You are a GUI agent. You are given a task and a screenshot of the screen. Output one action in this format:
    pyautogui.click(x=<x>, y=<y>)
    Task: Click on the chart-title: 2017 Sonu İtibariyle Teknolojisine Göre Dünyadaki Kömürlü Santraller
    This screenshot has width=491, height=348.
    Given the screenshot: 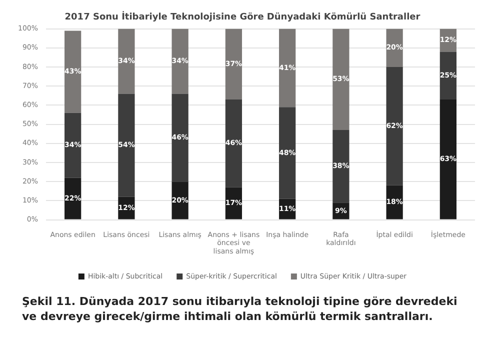 What is the action you would take?
    pyautogui.click(x=242, y=16)
    